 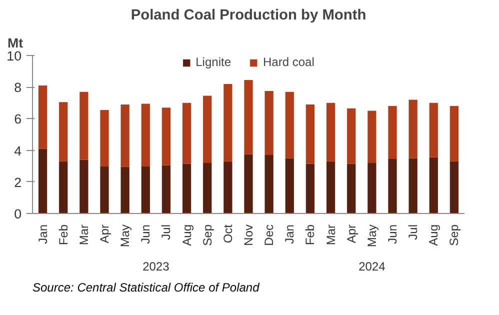 I want to click on y-tick-label: 4, so click(x=18, y=150).